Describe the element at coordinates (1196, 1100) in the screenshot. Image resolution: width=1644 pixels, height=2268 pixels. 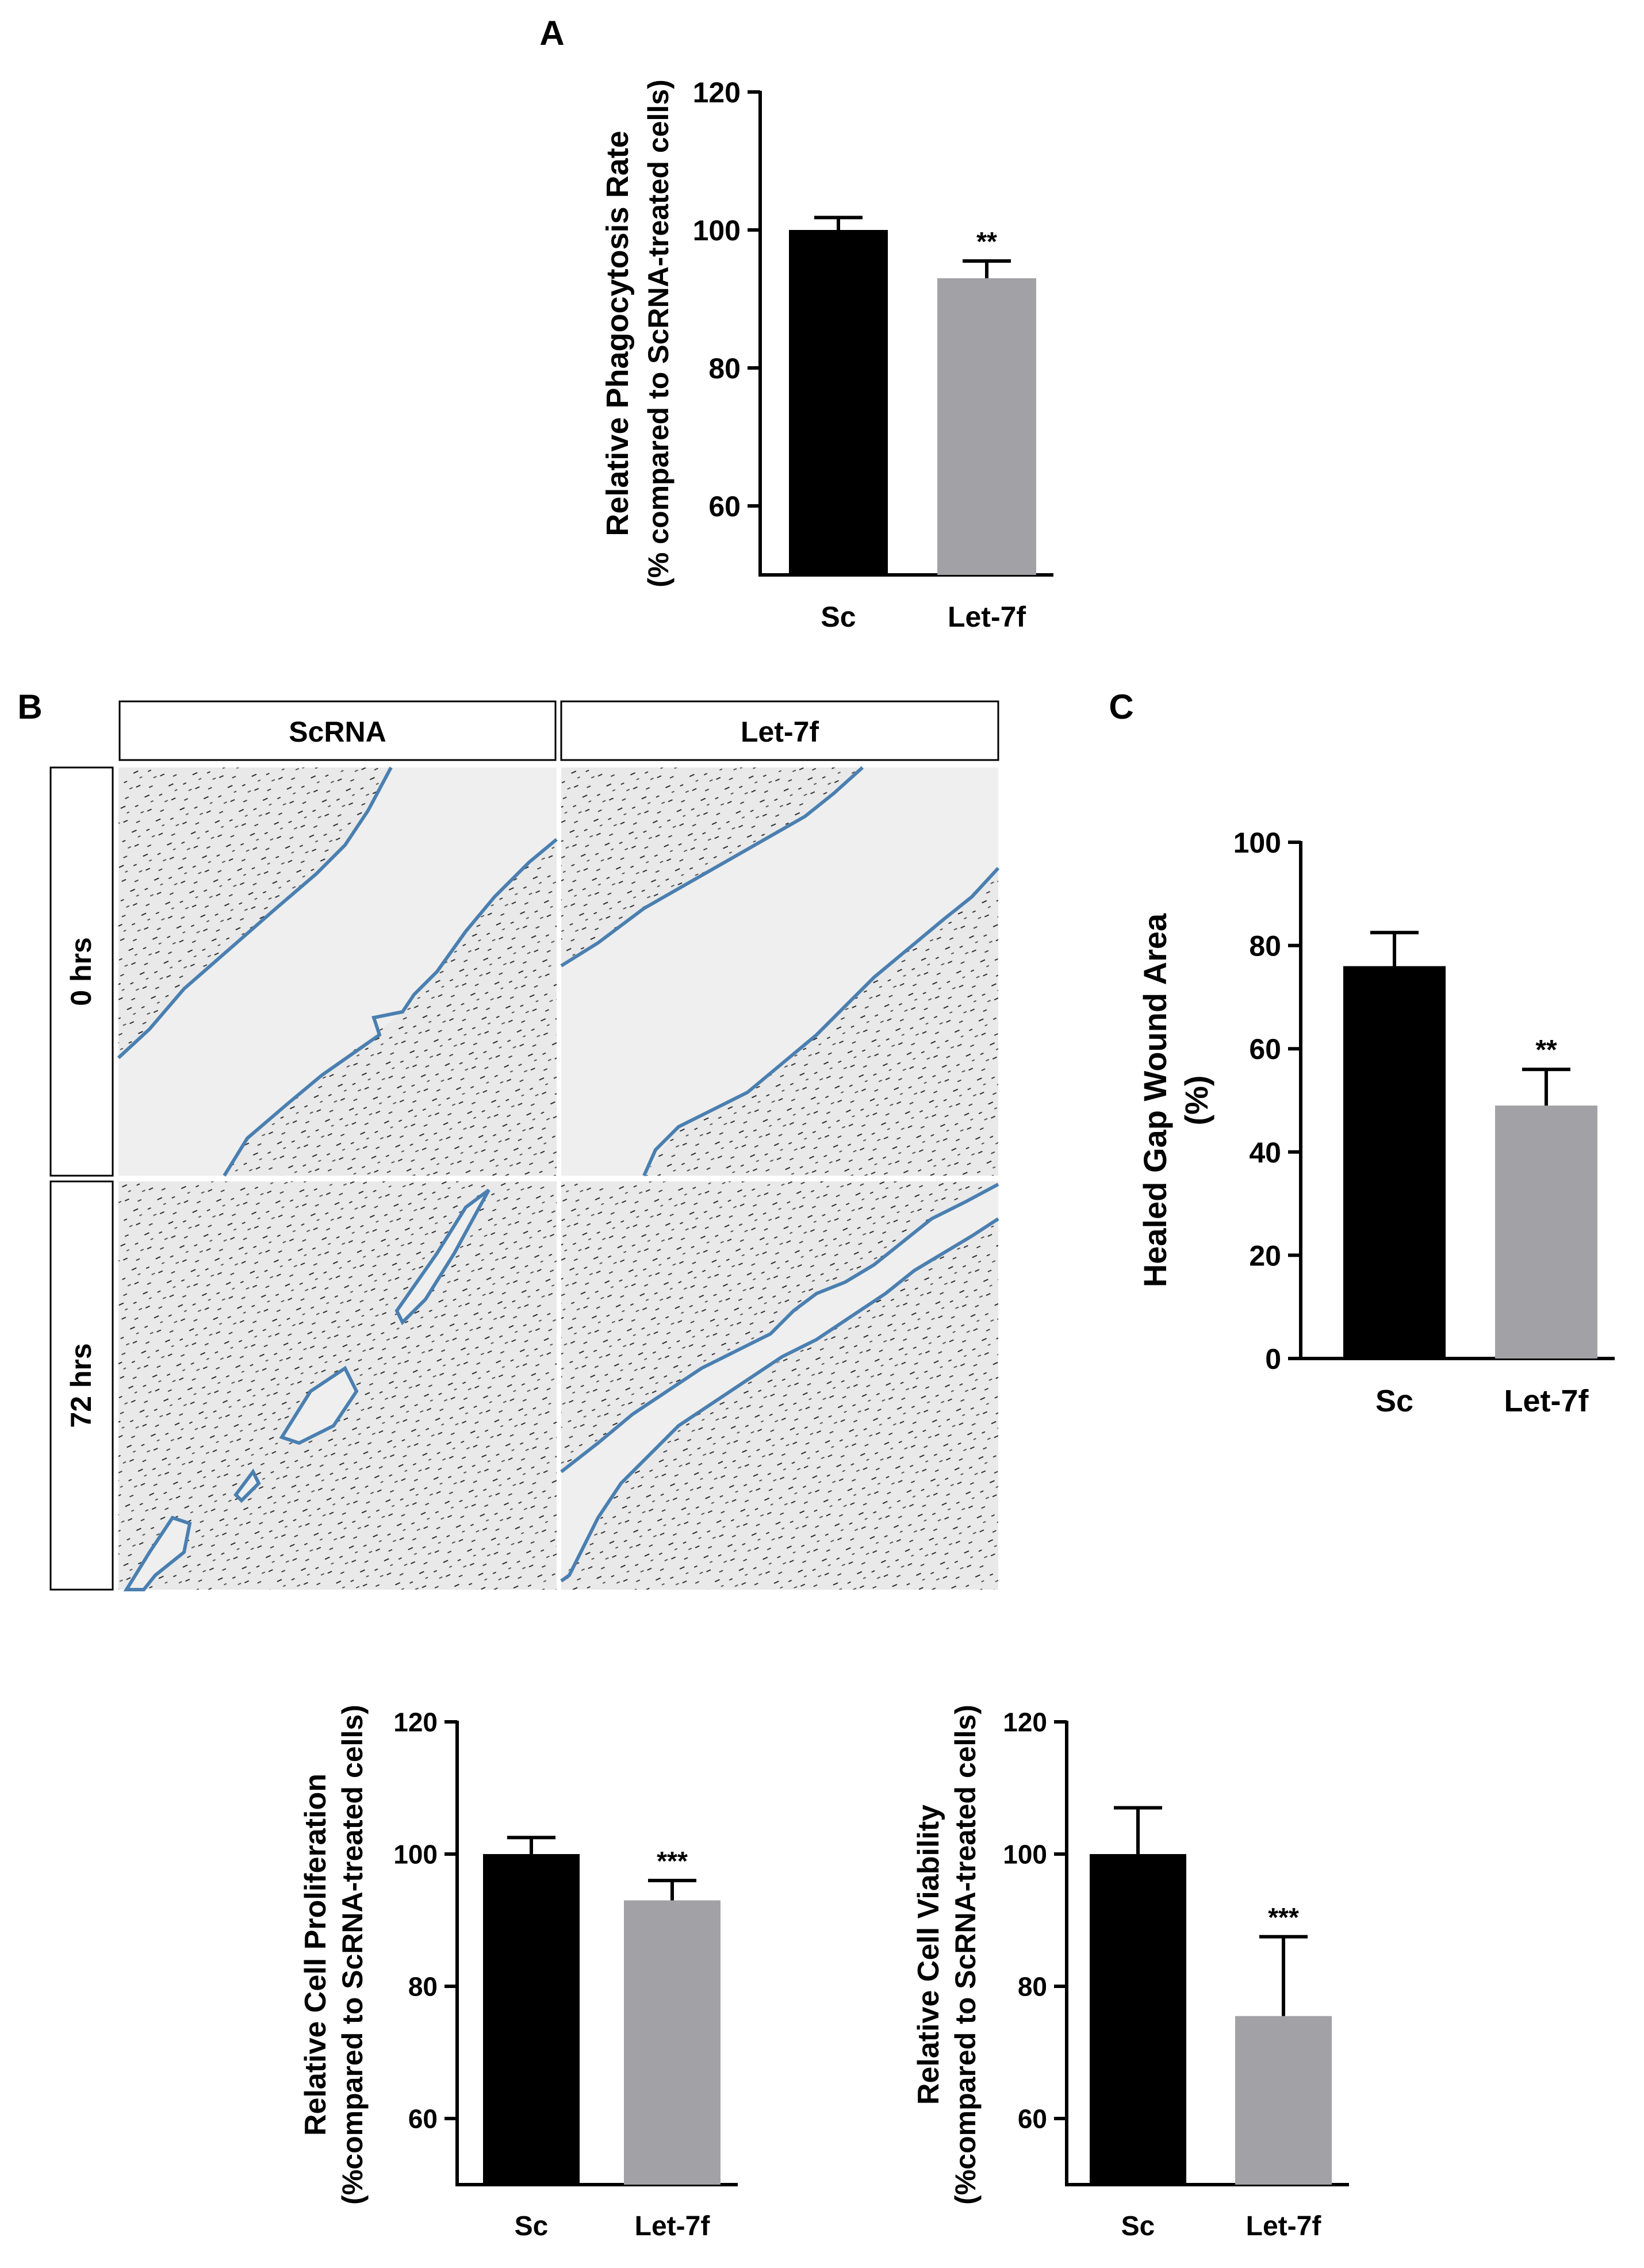
I see `y-axis-label-sub: (%)` at that location.